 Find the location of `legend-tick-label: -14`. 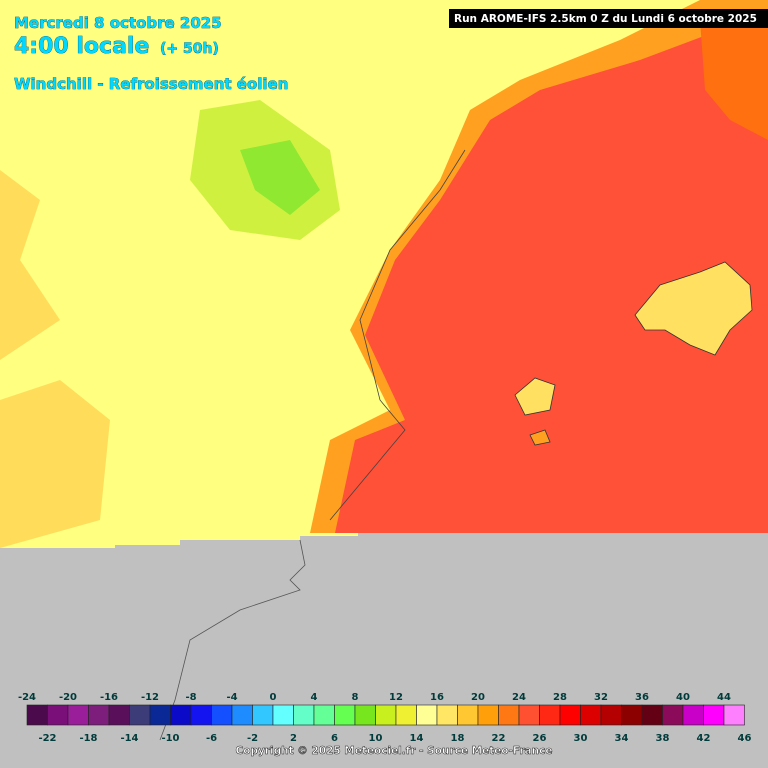

legend-tick-label: -14 is located at coordinates (129, 738).